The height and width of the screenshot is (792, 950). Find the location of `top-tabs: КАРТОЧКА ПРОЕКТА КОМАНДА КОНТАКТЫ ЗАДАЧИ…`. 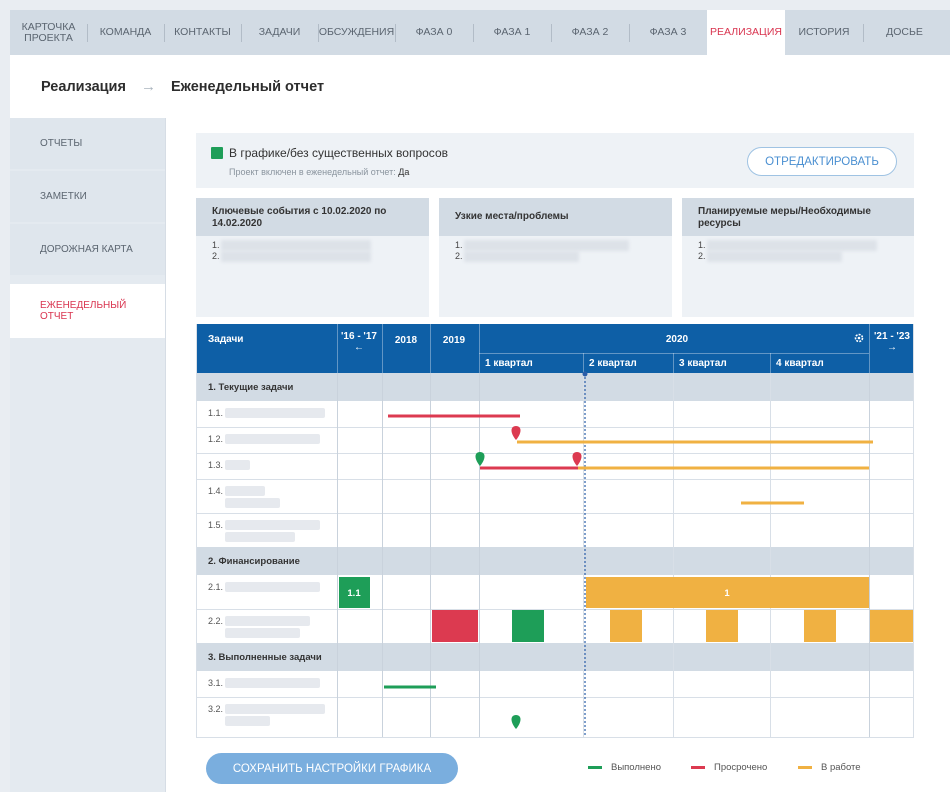

top-tabs: КАРТОЧКА ПРОЕКТА КОМАНДА КОНТАКТЫ ЗАДАЧИ… is located at coordinates (480, 32).